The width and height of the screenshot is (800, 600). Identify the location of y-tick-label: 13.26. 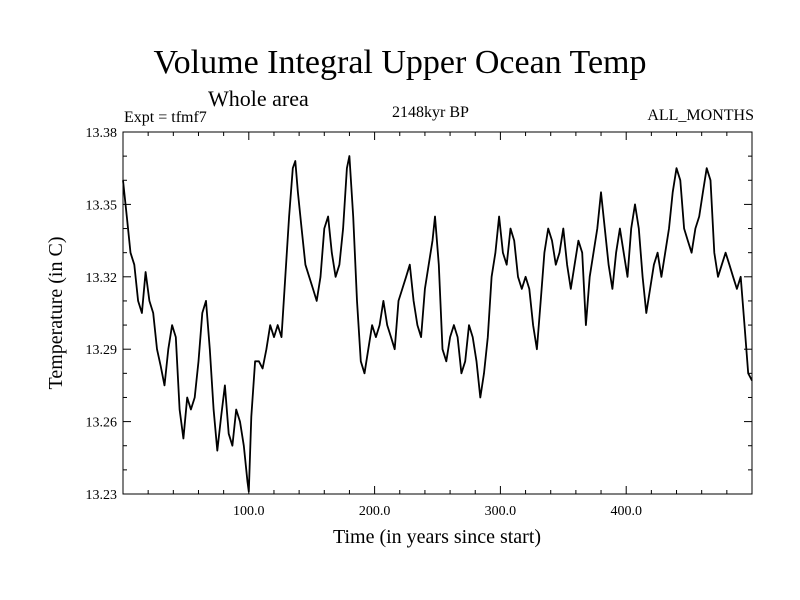
(102, 423).